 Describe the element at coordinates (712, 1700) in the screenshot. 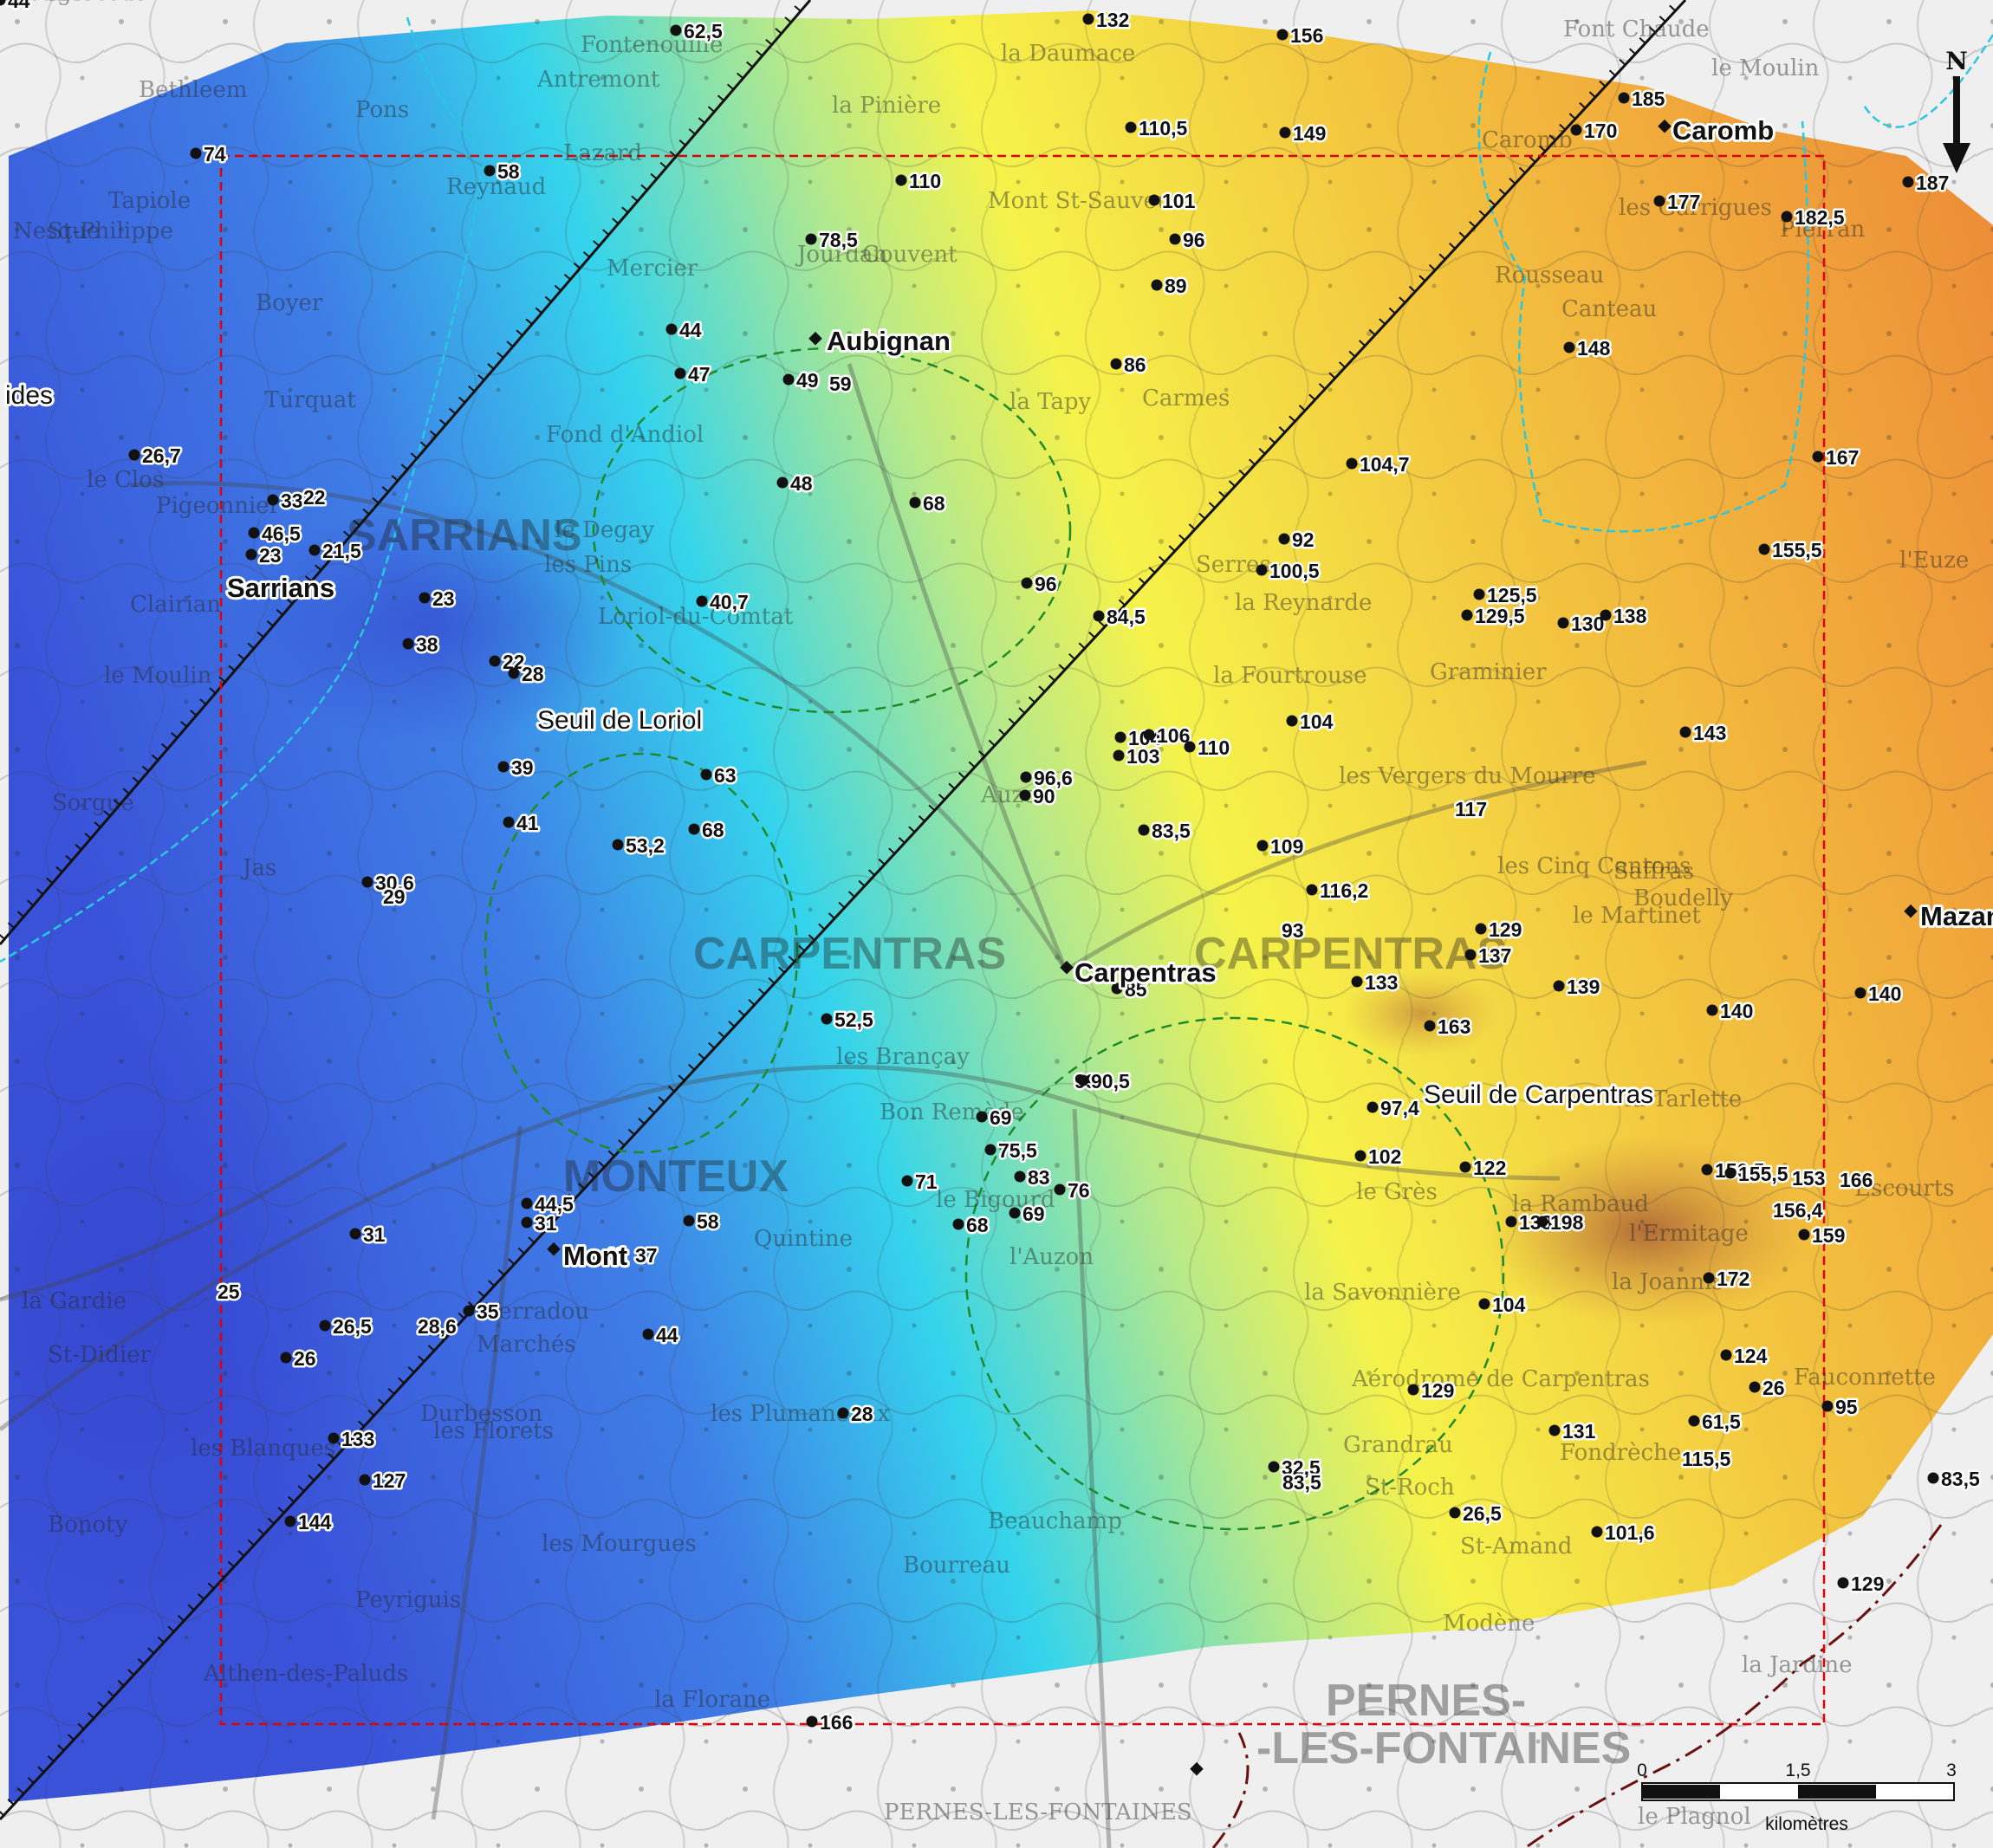

I see `basemap-label: la Florane` at that location.